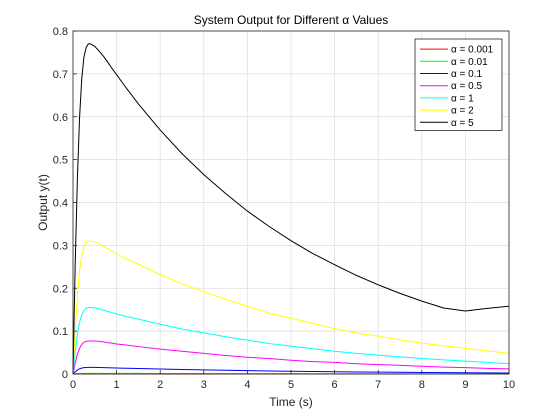 This screenshot has width=560, height=420. I want to click on x-tick-label: 4, so click(247, 385).